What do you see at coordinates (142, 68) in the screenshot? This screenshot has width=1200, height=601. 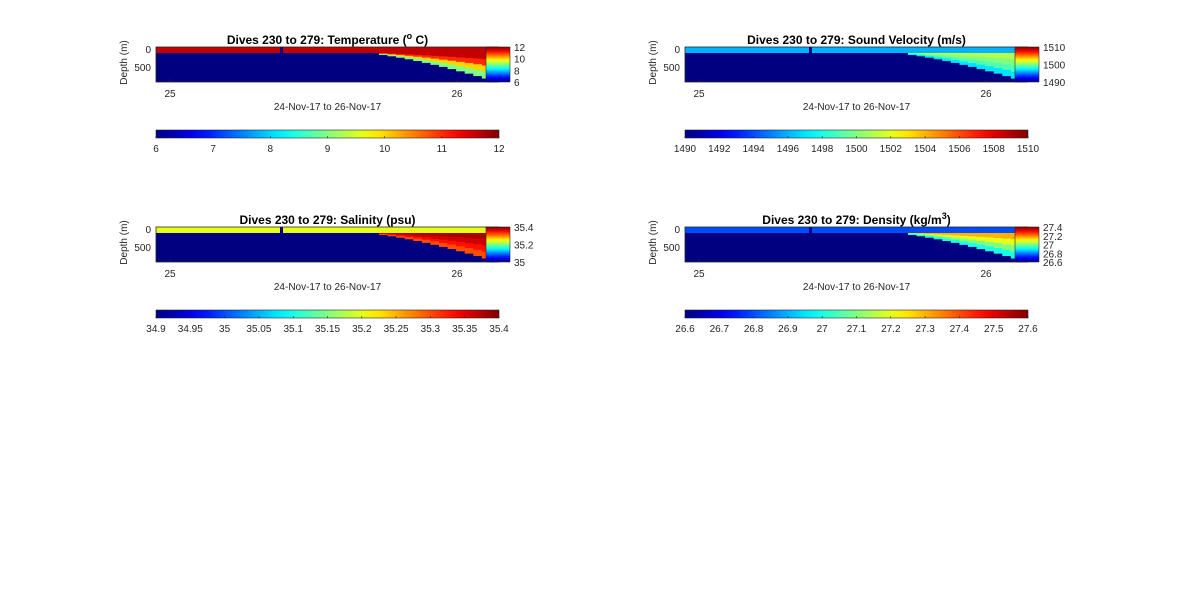 I see `y-tick-label: 500` at bounding box center [142, 68].